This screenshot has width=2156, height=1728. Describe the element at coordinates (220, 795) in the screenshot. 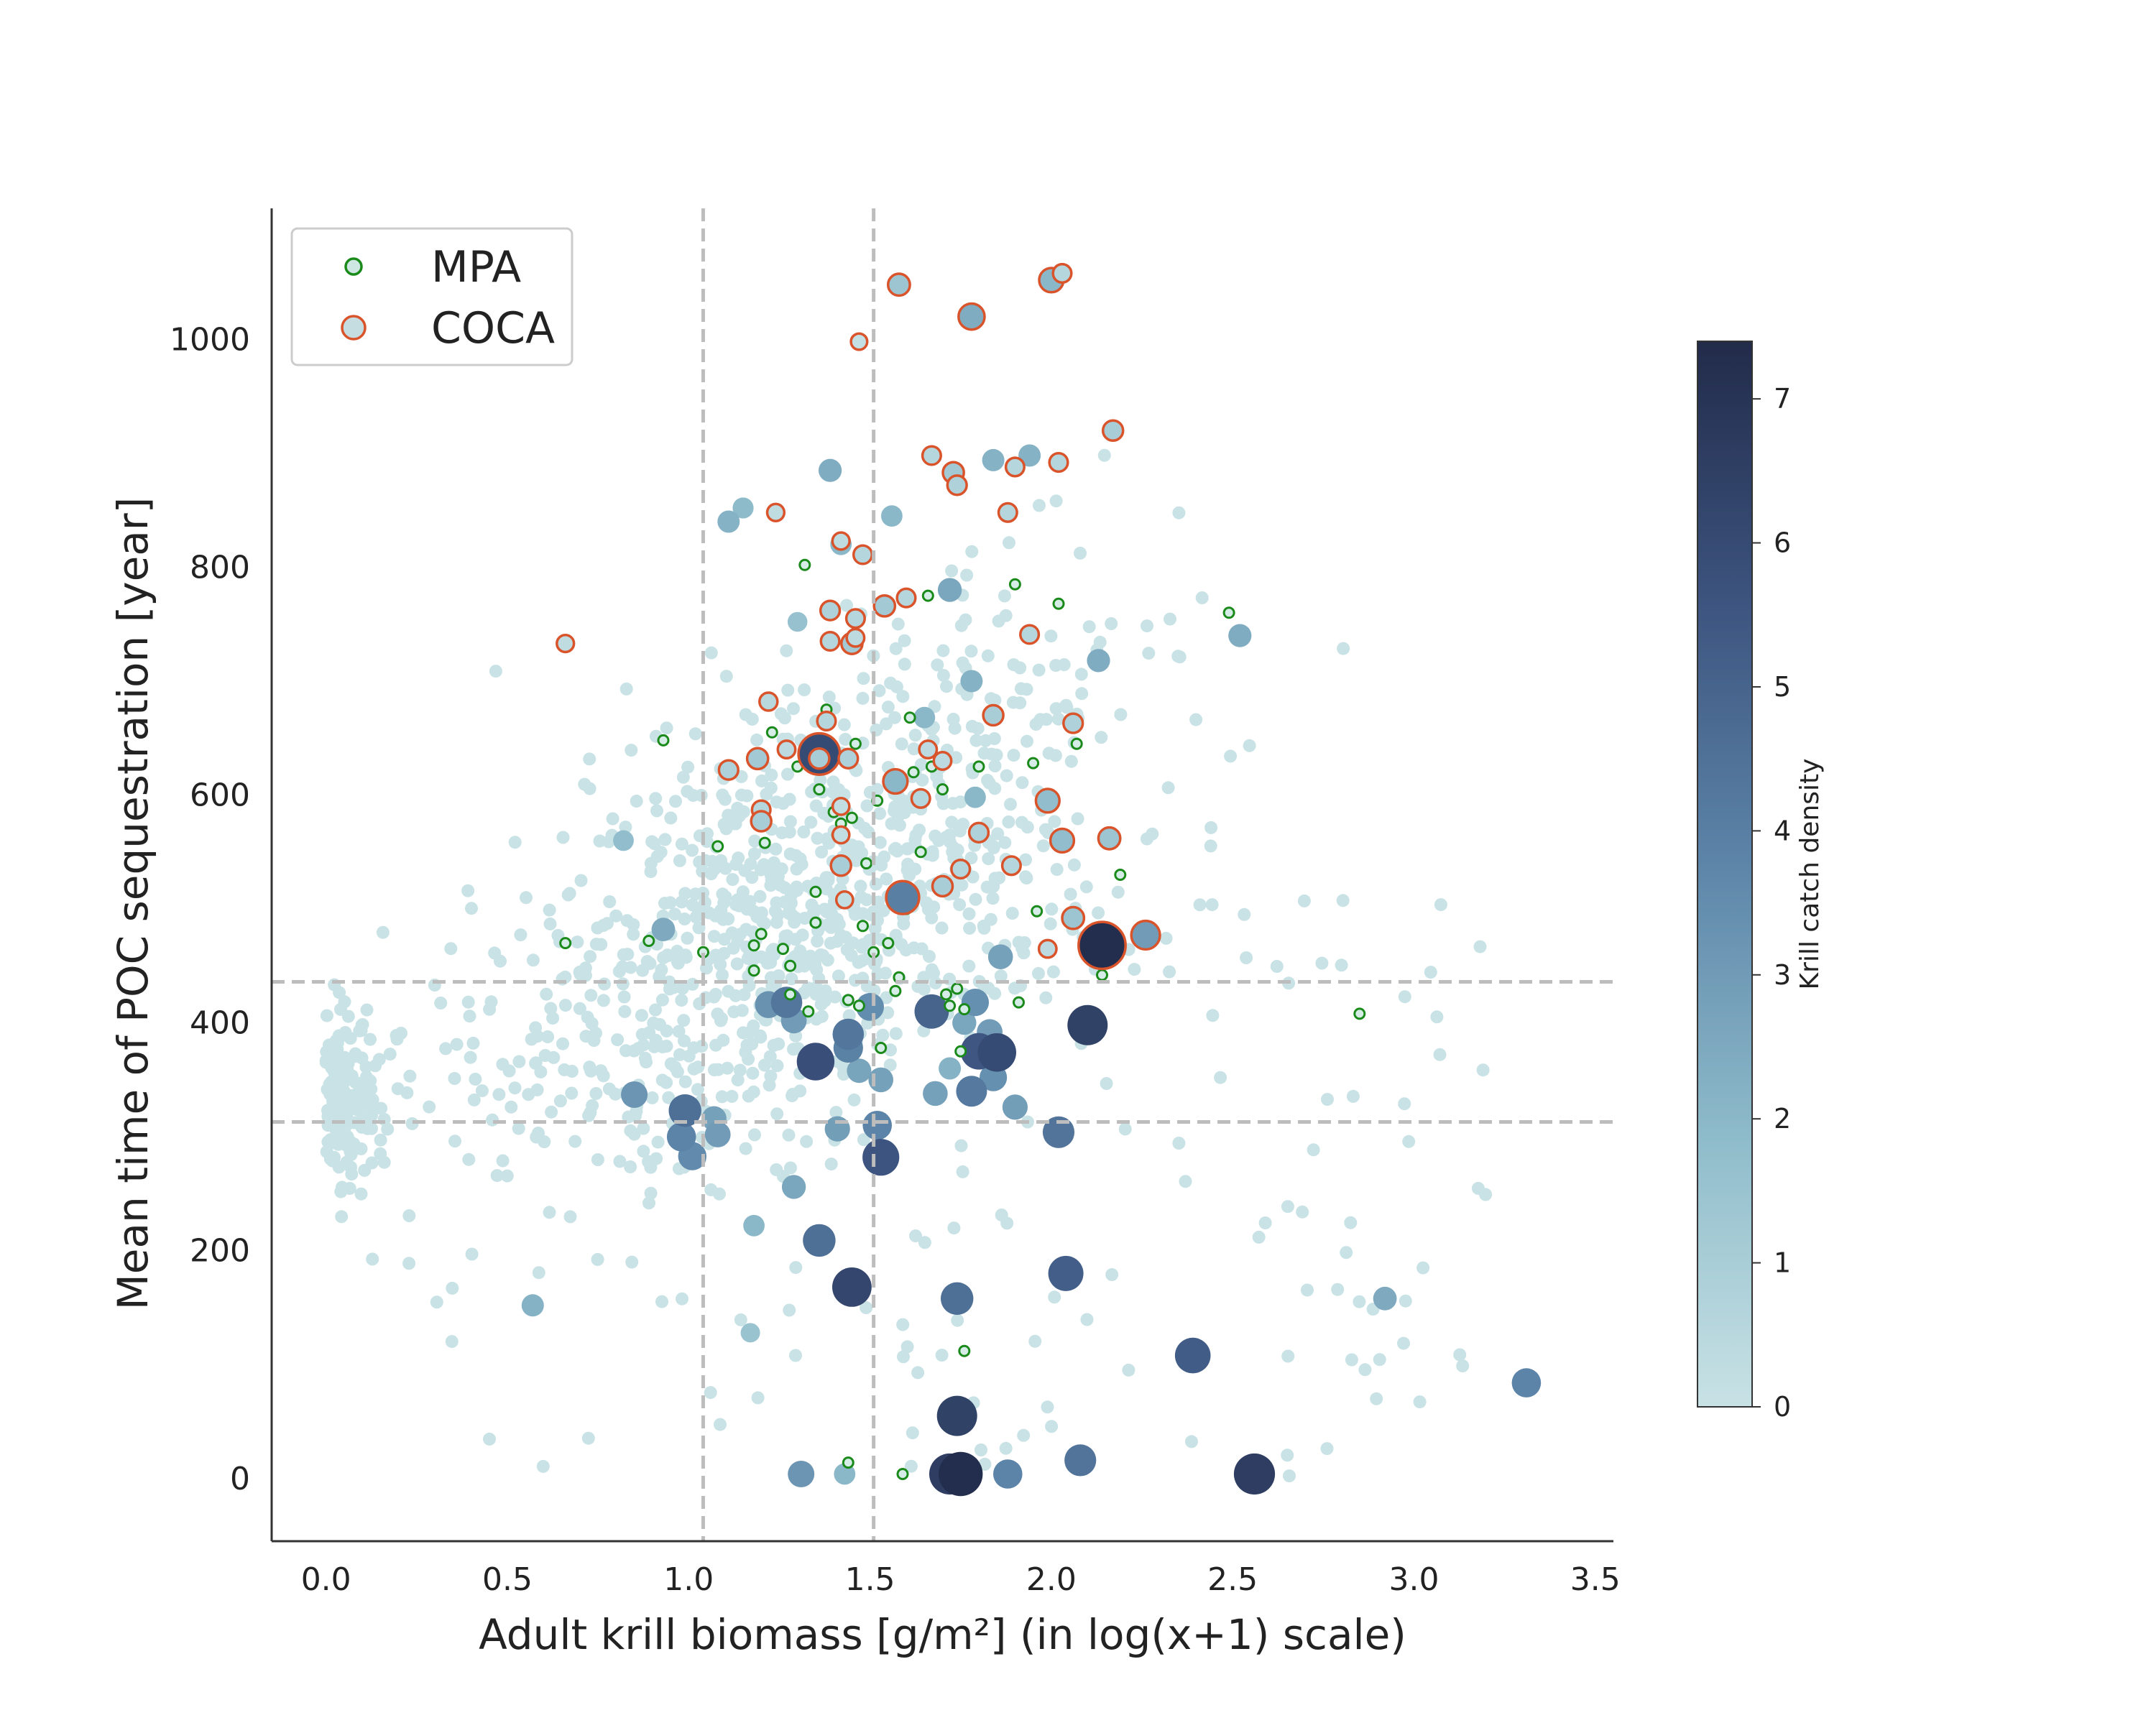

I see `y-tick-label: 600` at that location.